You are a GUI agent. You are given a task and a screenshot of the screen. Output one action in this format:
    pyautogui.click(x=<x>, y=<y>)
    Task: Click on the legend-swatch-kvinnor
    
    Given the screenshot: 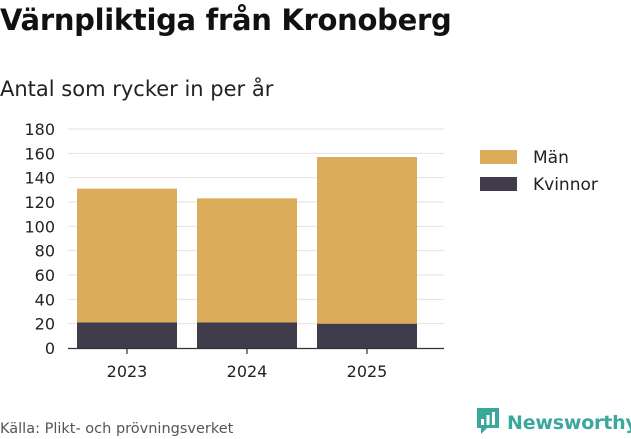 What is the action you would take?
    pyautogui.click(x=498, y=184)
    